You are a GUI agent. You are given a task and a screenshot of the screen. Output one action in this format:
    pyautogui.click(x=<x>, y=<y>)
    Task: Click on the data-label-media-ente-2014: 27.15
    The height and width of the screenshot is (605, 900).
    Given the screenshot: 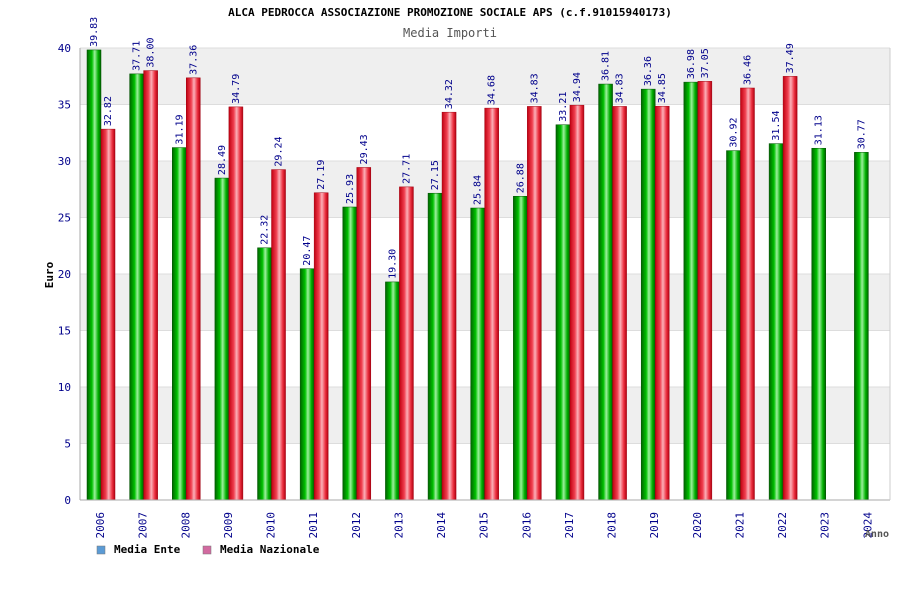 What is the action you would take?
    pyautogui.click(x=435, y=175)
    